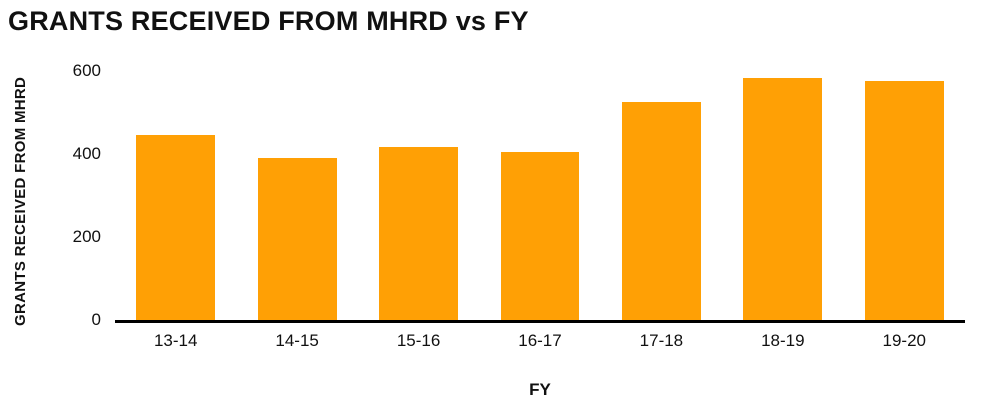 This screenshot has height=412, width=983. Describe the element at coordinates (20, 201) in the screenshot. I see `y-axis-title: GRANTS RECEIVED FROM MHRD` at that location.